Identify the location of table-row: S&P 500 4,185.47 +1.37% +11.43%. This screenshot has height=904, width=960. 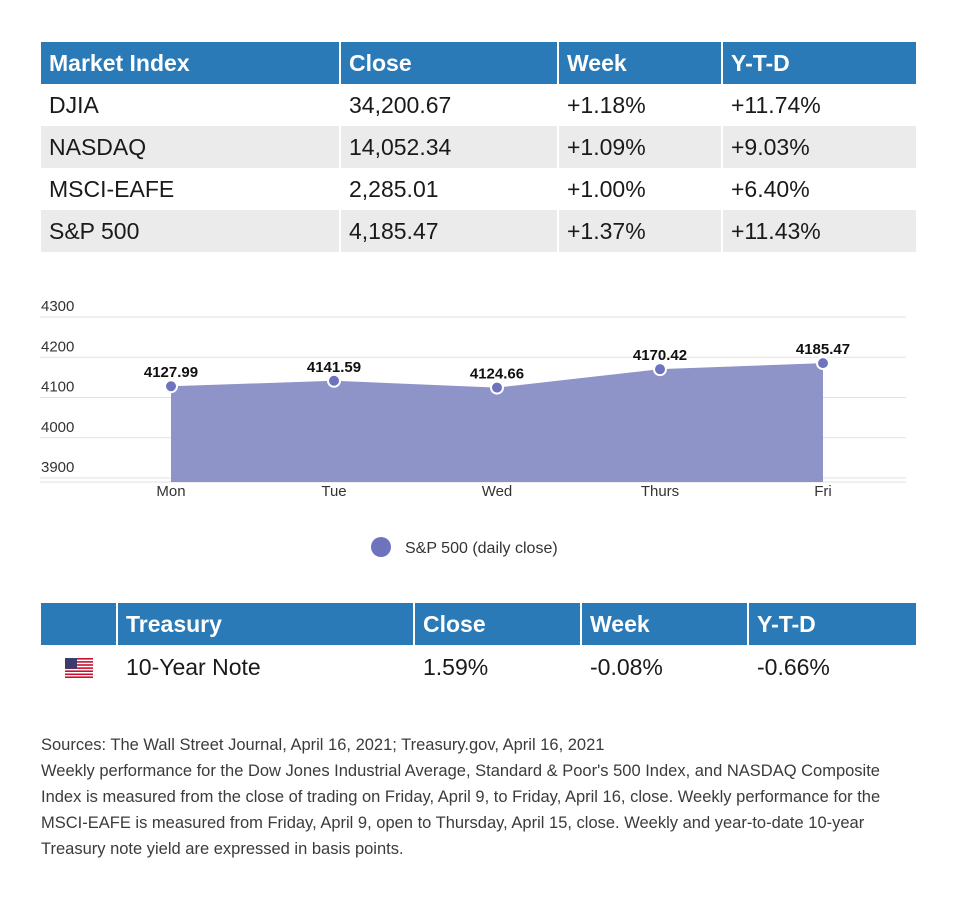
(478, 231).